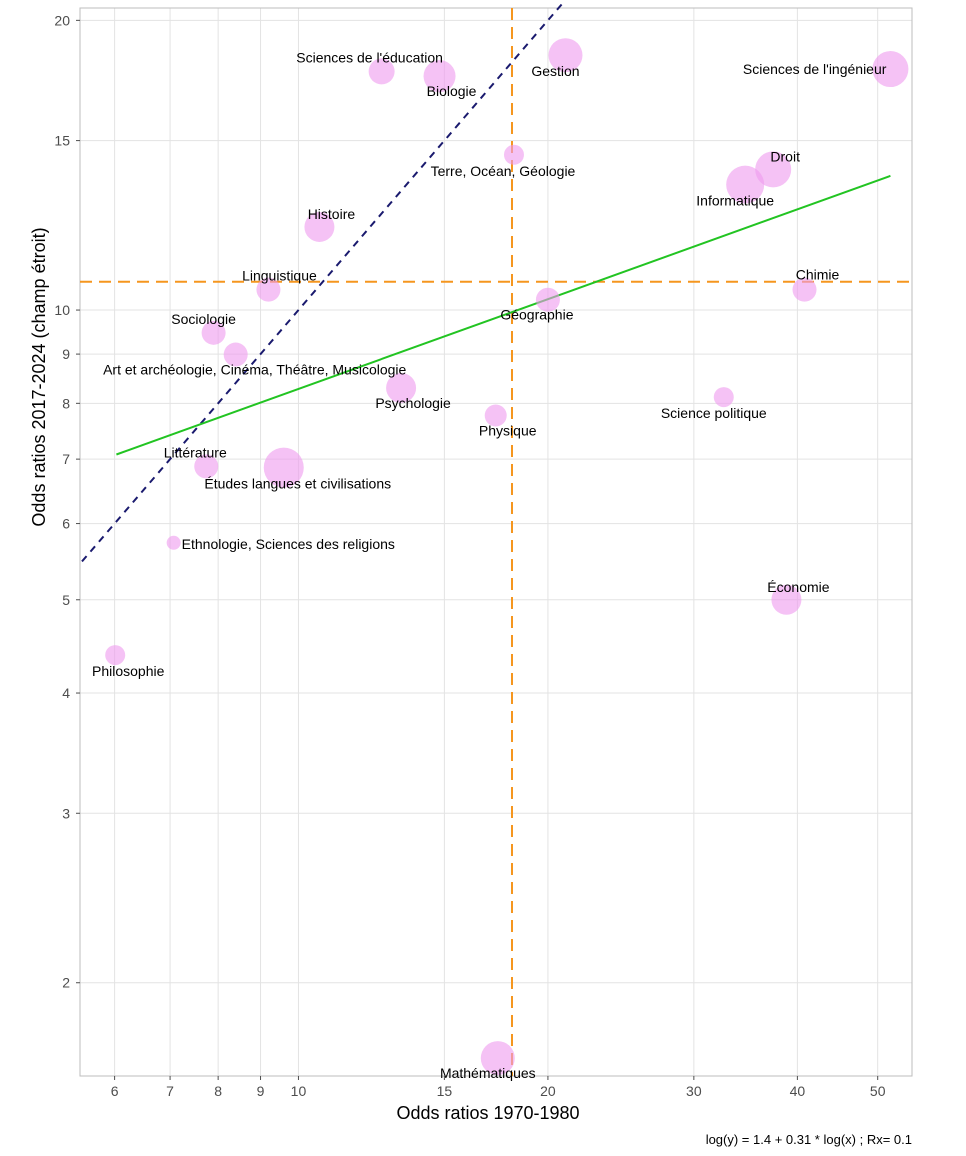  Describe the element at coordinates (66, 983) in the screenshot. I see `y-tick-label: 2` at that location.